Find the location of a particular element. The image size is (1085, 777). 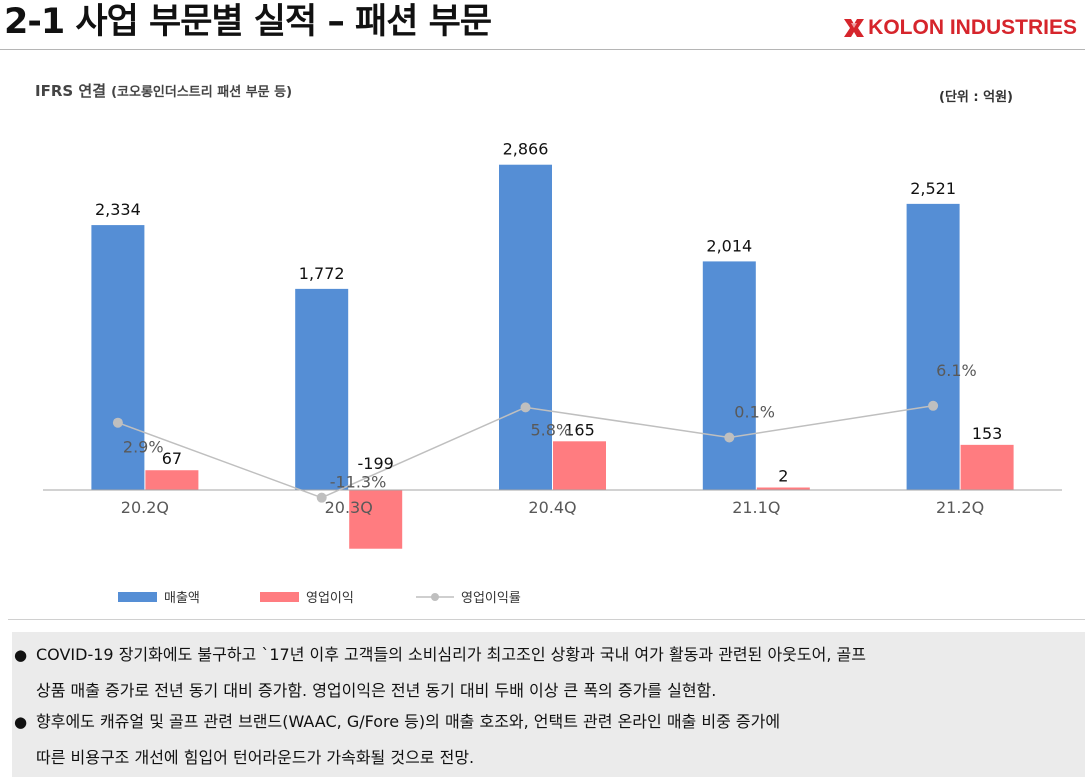

category-tick-label: 21.1Q is located at coordinates (756, 507).